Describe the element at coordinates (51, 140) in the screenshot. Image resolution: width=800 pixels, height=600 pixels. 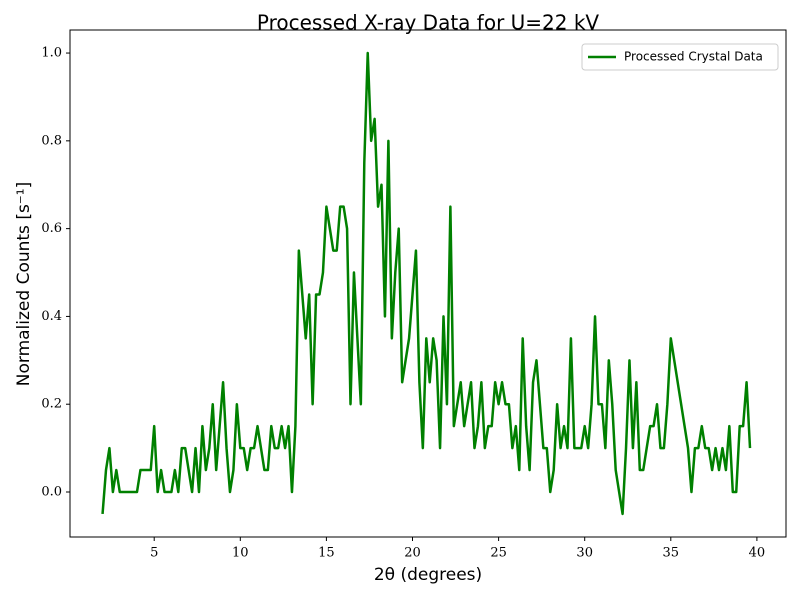
I see `y-tick-label: 0.8` at that location.